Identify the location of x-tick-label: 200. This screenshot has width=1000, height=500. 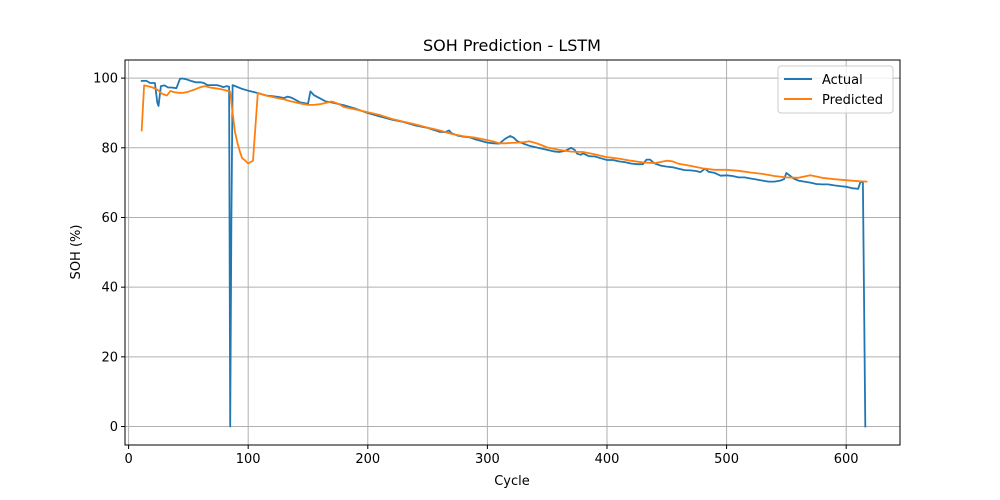
(367, 459).